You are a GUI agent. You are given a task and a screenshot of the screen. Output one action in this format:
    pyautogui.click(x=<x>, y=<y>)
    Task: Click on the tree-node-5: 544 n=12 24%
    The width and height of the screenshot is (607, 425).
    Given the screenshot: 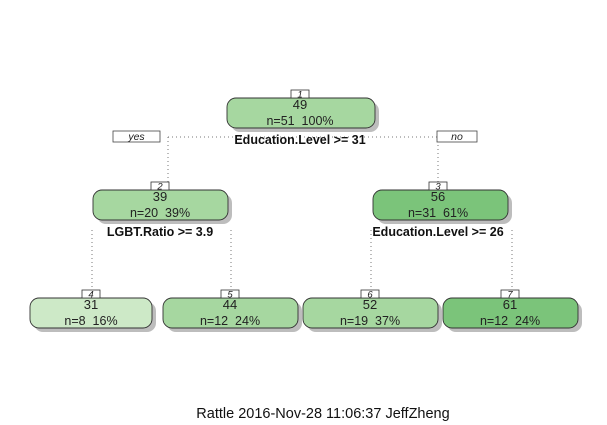 What is the action you would take?
    pyautogui.click(x=232, y=310)
    